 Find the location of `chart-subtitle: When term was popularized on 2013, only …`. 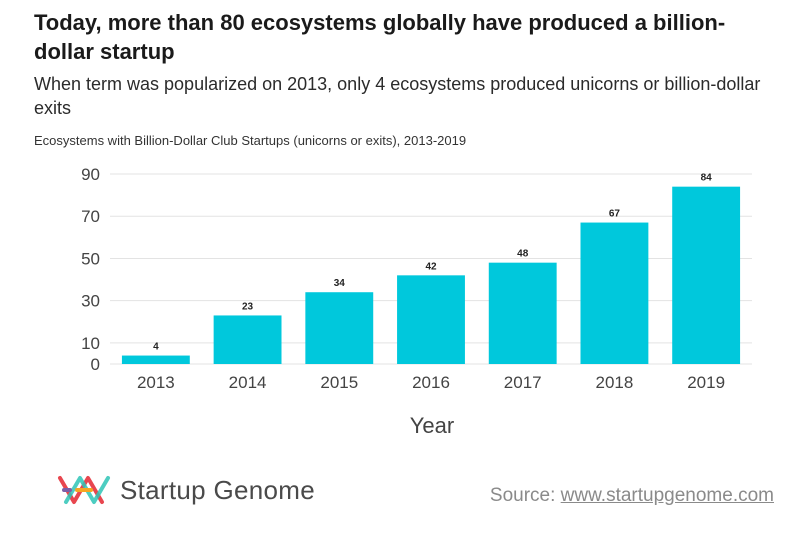

chart-subtitle: When term was popularized on 2013, only … is located at coordinates (397, 96).